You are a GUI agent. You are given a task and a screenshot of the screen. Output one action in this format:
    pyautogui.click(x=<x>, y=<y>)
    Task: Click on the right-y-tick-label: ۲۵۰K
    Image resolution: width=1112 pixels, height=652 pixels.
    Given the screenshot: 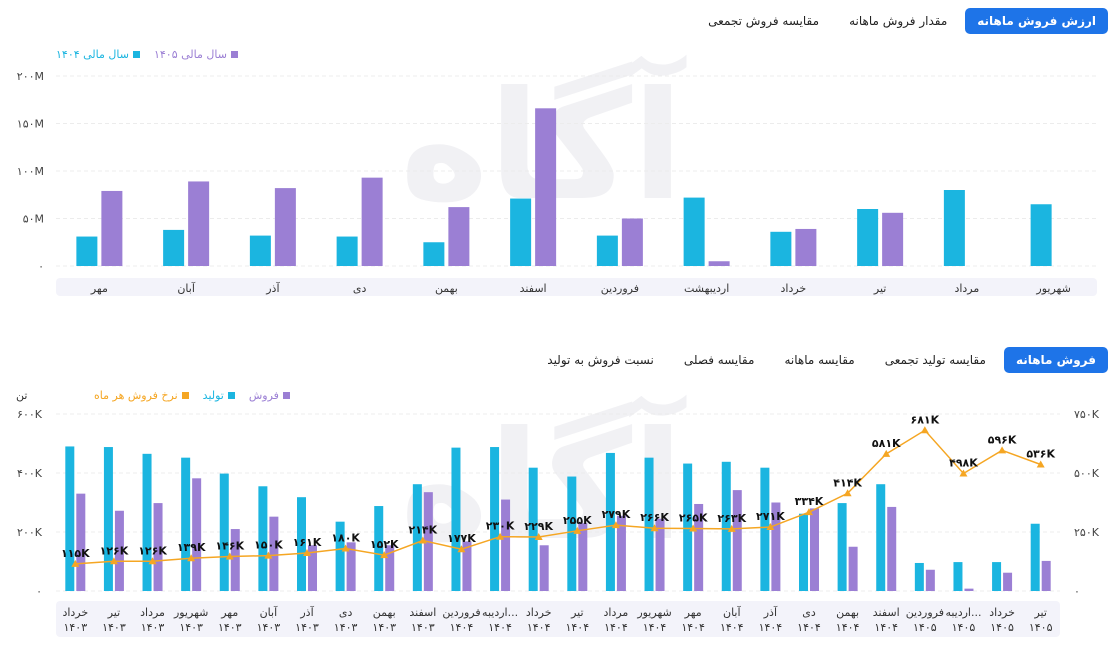 What is the action you would take?
    pyautogui.click(x=1087, y=532)
    